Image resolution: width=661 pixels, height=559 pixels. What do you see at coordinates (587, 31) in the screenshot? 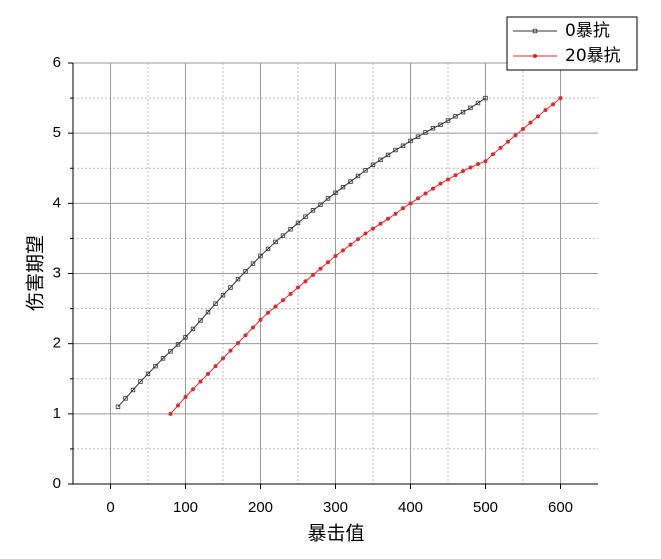
I see `legend-label: 0暴抗` at bounding box center [587, 31].